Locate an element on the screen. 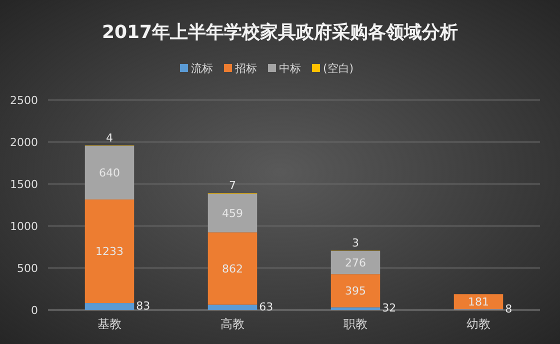 The image size is (560, 344). data-label: 8 is located at coordinates (508, 309).